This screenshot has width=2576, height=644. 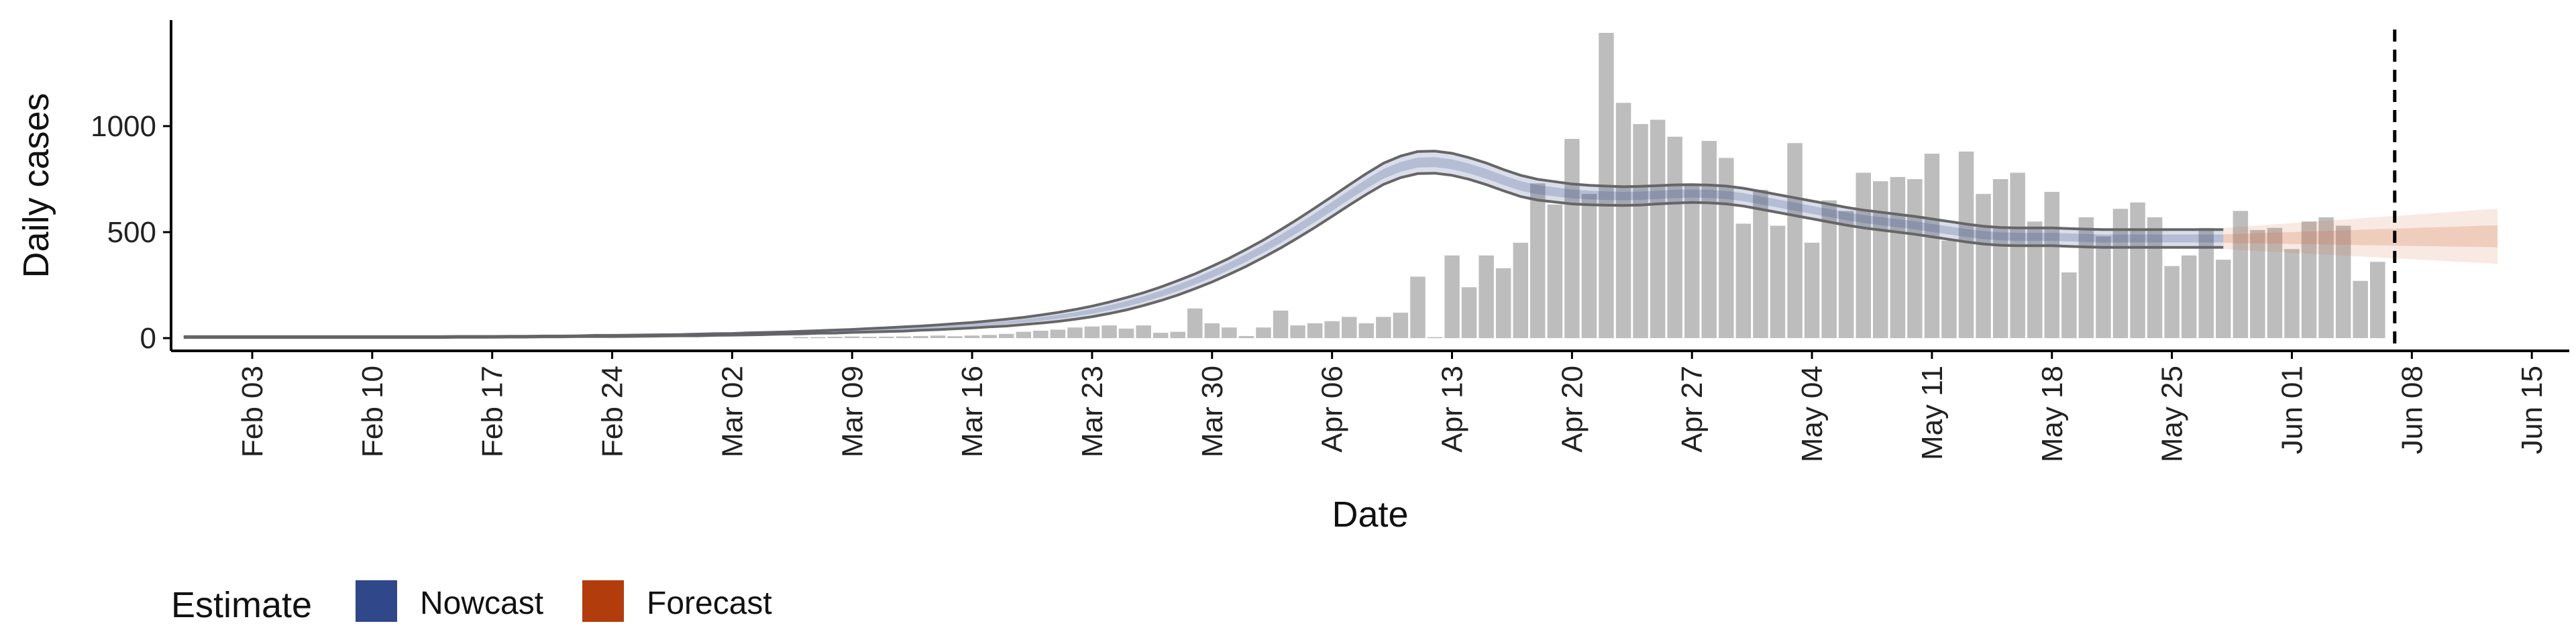 What do you see at coordinates (2291, 410) in the screenshot?
I see `x-tick-label: Jun 01` at bounding box center [2291, 410].